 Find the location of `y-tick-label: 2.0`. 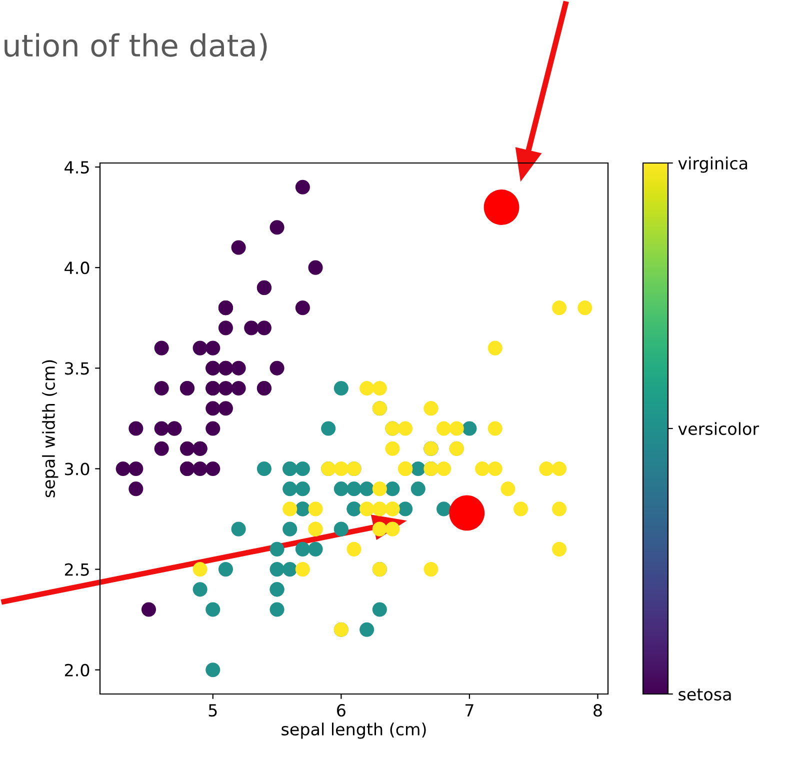

y-tick-label: 2.0 is located at coordinates (77, 670).